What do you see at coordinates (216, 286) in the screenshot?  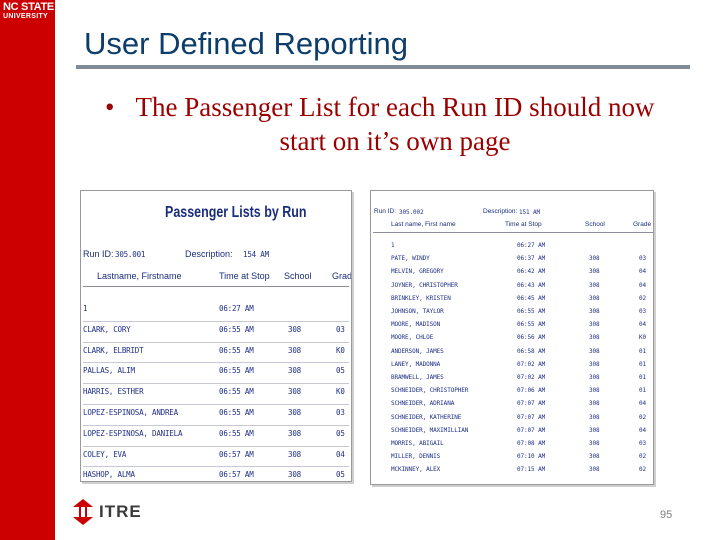 I see `header-underline` at bounding box center [216, 286].